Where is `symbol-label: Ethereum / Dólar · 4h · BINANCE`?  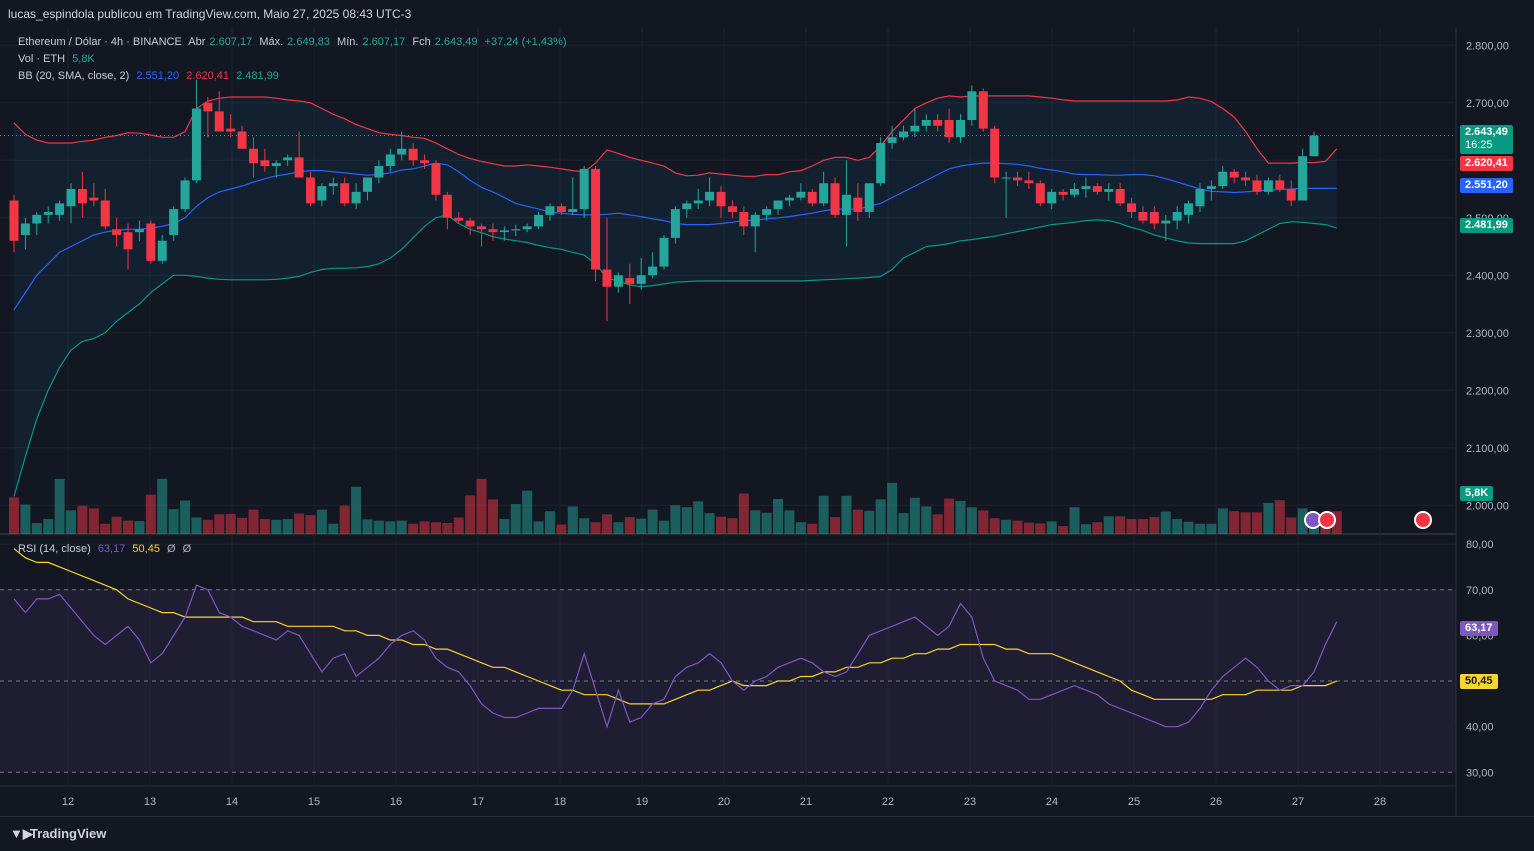
symbol-label: Ethereum / Dólar · 4h · BINANCE is located at coordinates (100, 42).